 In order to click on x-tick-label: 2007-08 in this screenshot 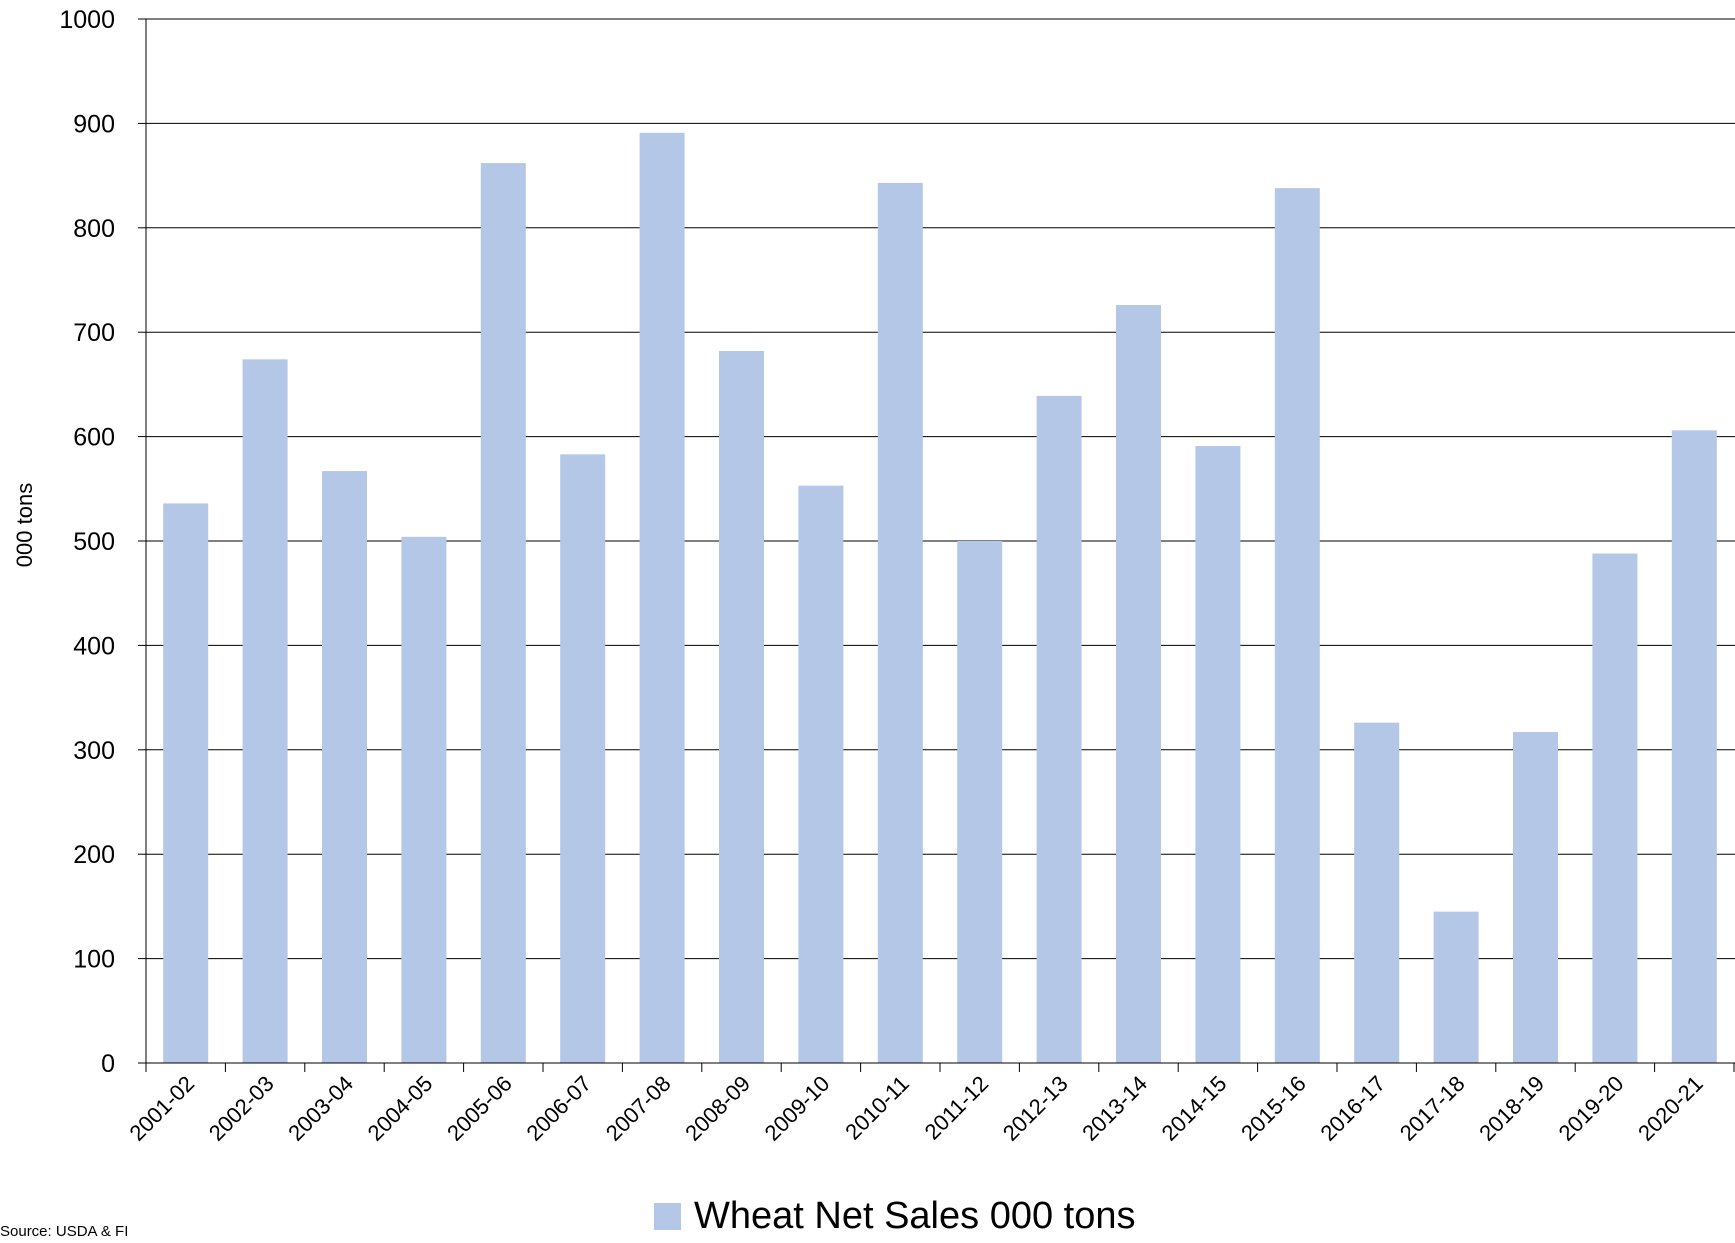, I will do `click(638, 1108)`.